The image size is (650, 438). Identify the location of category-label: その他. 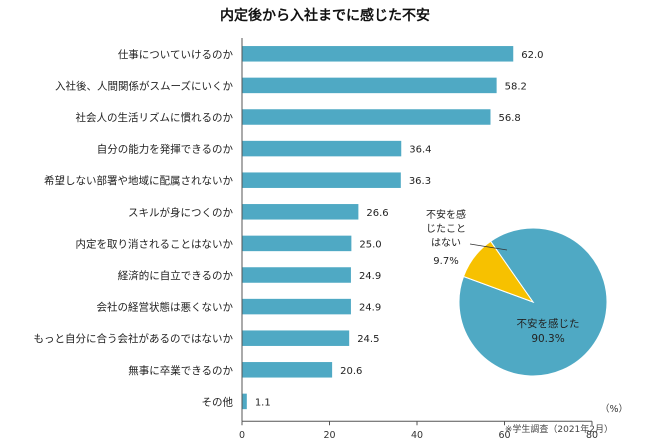
(218, 401).